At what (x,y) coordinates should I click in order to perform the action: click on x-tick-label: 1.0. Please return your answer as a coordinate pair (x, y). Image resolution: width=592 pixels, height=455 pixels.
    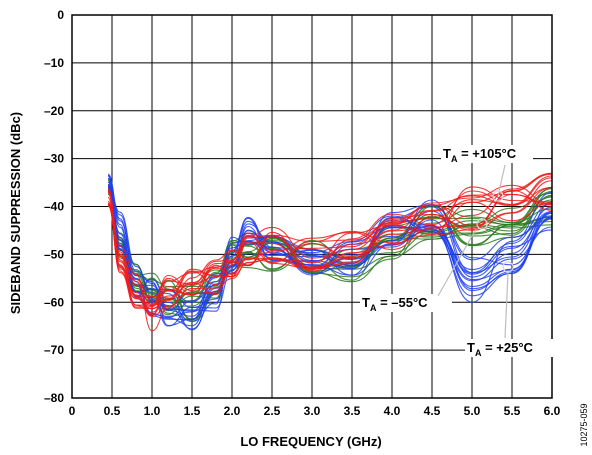
    Looking at the image, I should click on (152, 411).